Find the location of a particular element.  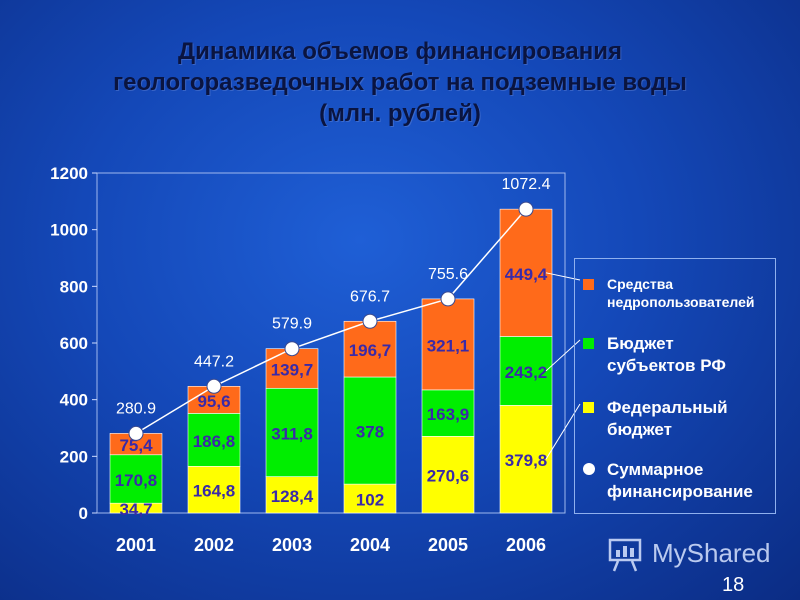

bar-data-label: 311,8 is located at coordinates (292, 433).